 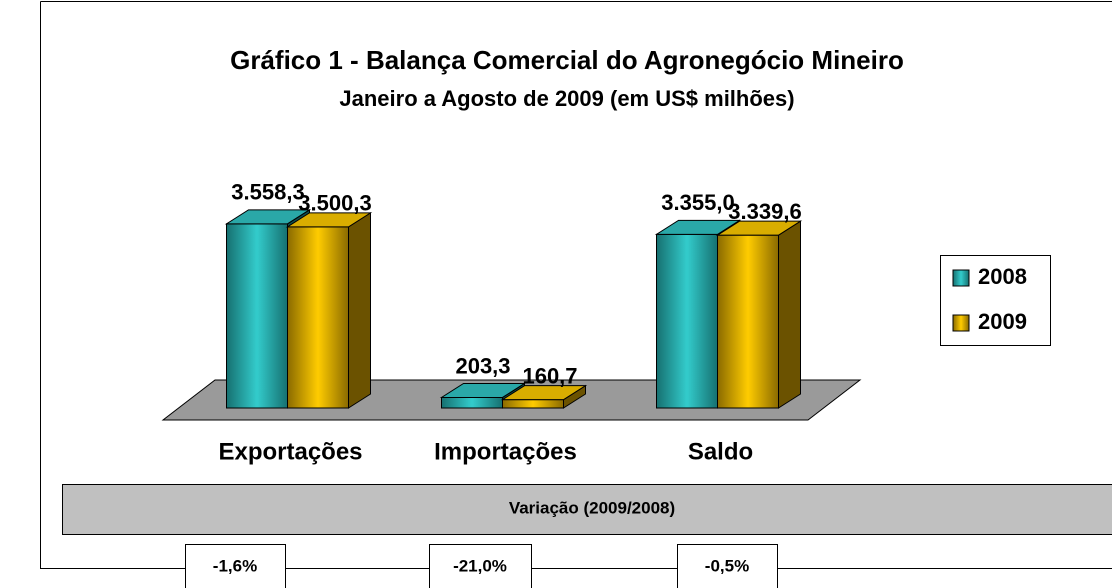 I want to click on variation-label: -21,0%, so click(x=480, y=565).